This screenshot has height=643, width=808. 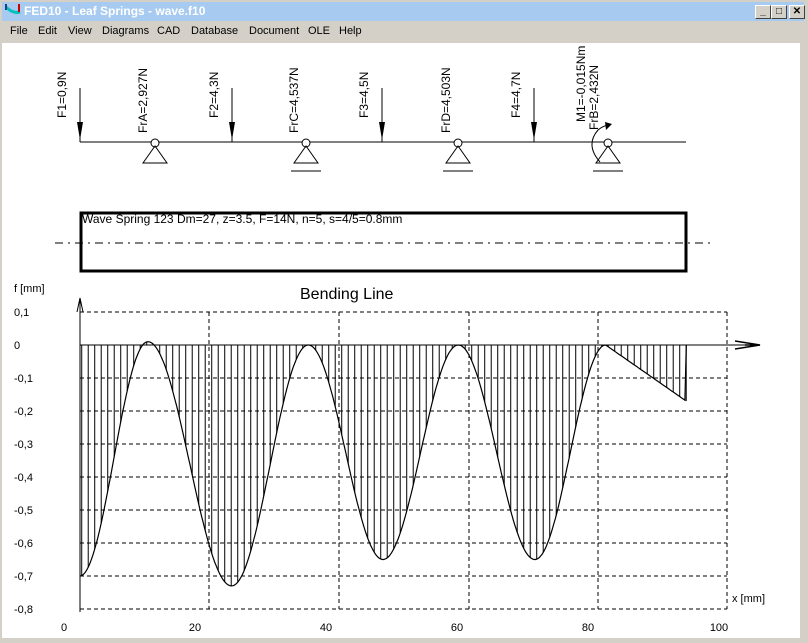 I want to click on menu-edit: Edit, so click(x=47, y=31).